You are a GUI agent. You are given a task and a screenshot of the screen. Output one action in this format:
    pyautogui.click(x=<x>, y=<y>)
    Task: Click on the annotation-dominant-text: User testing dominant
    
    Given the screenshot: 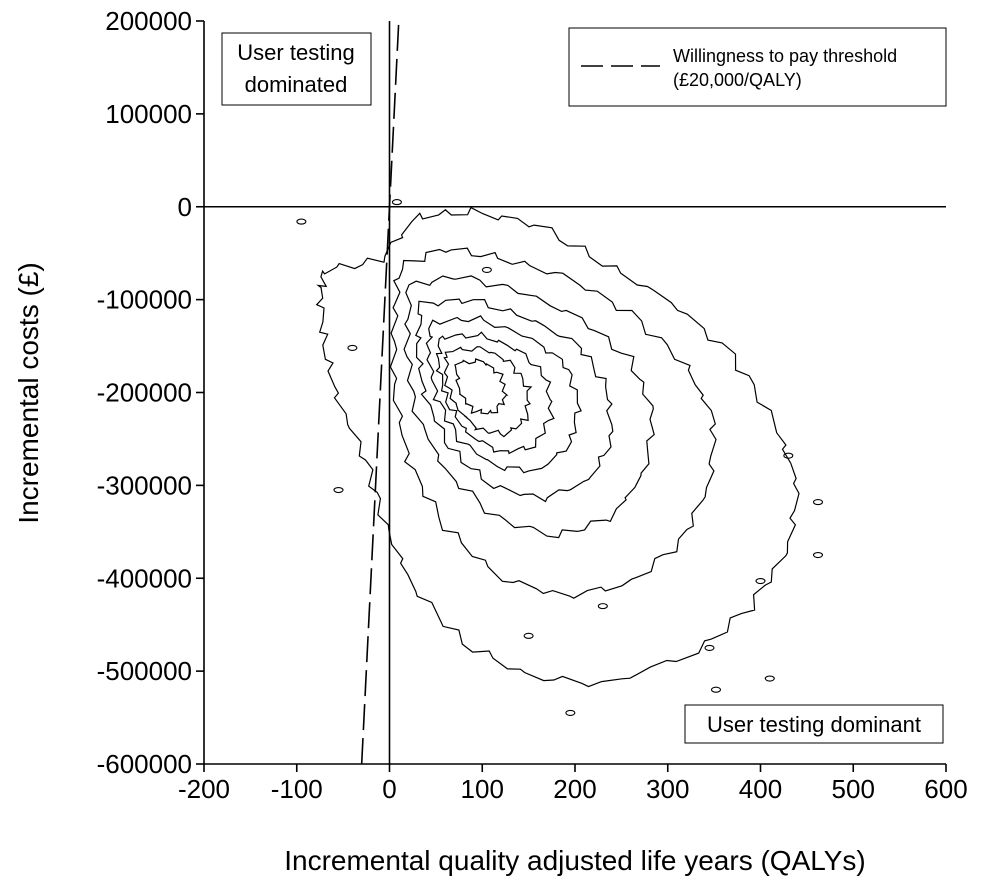 What is the action you would take?
    pyautogui.click(x=814, y=724)
    